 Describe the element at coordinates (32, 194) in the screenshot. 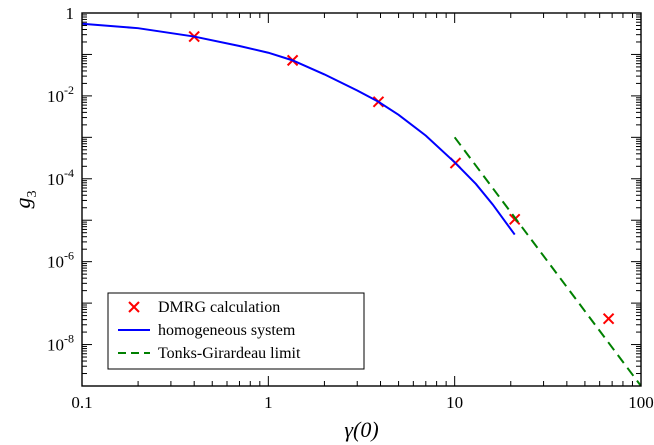

I see `y-axis-label-subscript: 3` at that location.